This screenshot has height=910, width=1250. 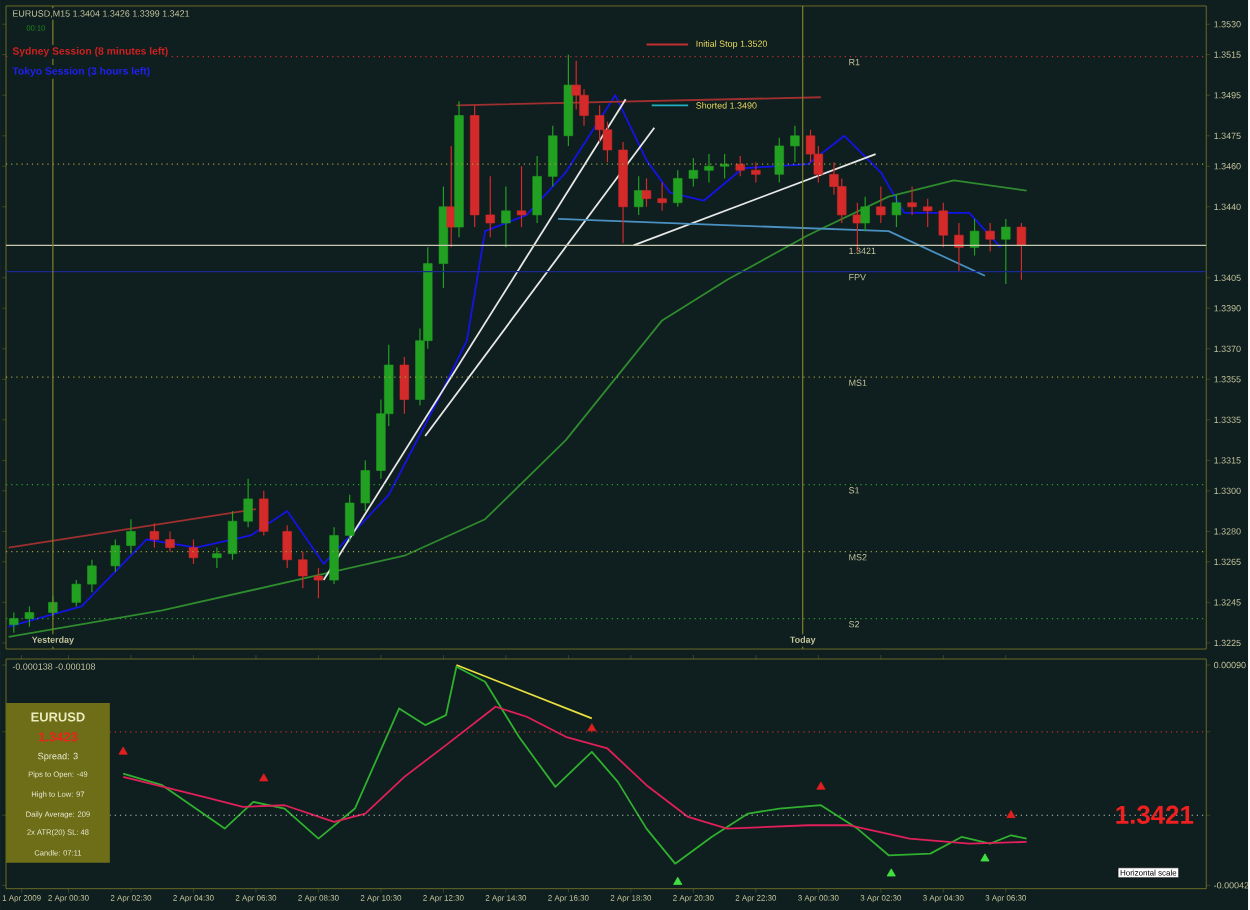 I want to click on annotation: 1.3421, so click(x=1155, y=814).